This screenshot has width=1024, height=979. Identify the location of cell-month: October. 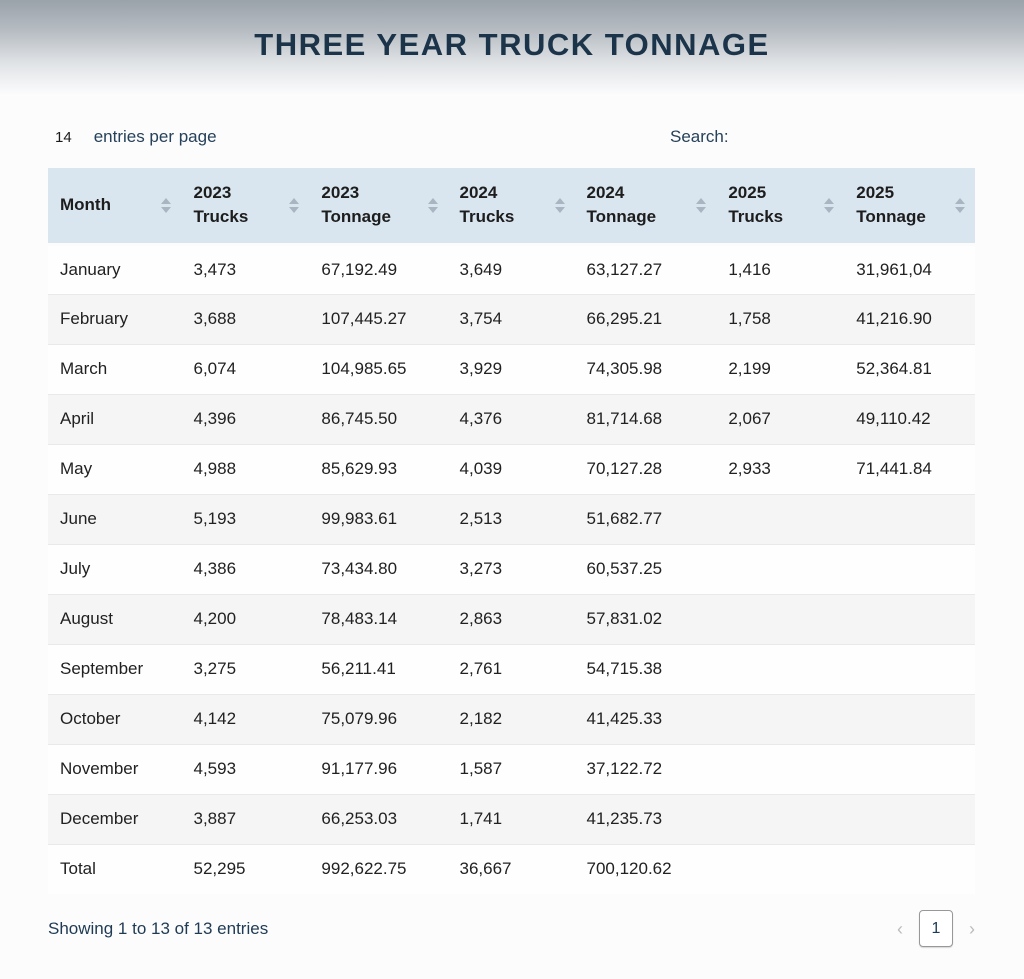
(115, 718).